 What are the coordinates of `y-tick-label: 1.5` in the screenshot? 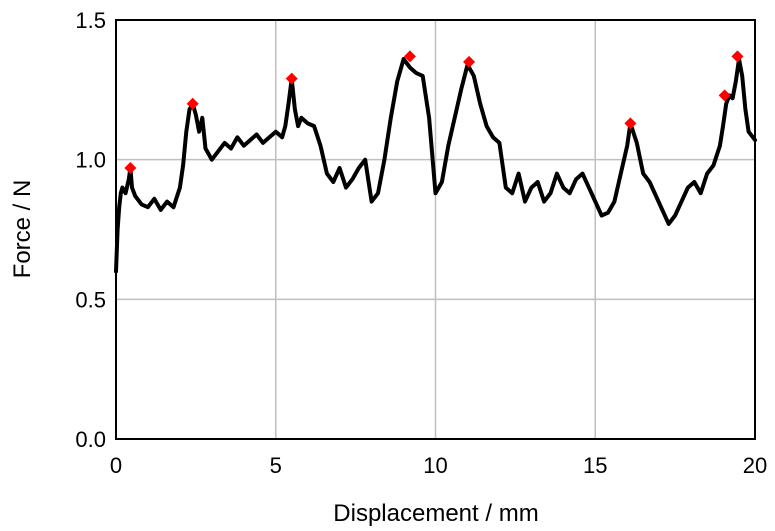 It's located at (90, 20).